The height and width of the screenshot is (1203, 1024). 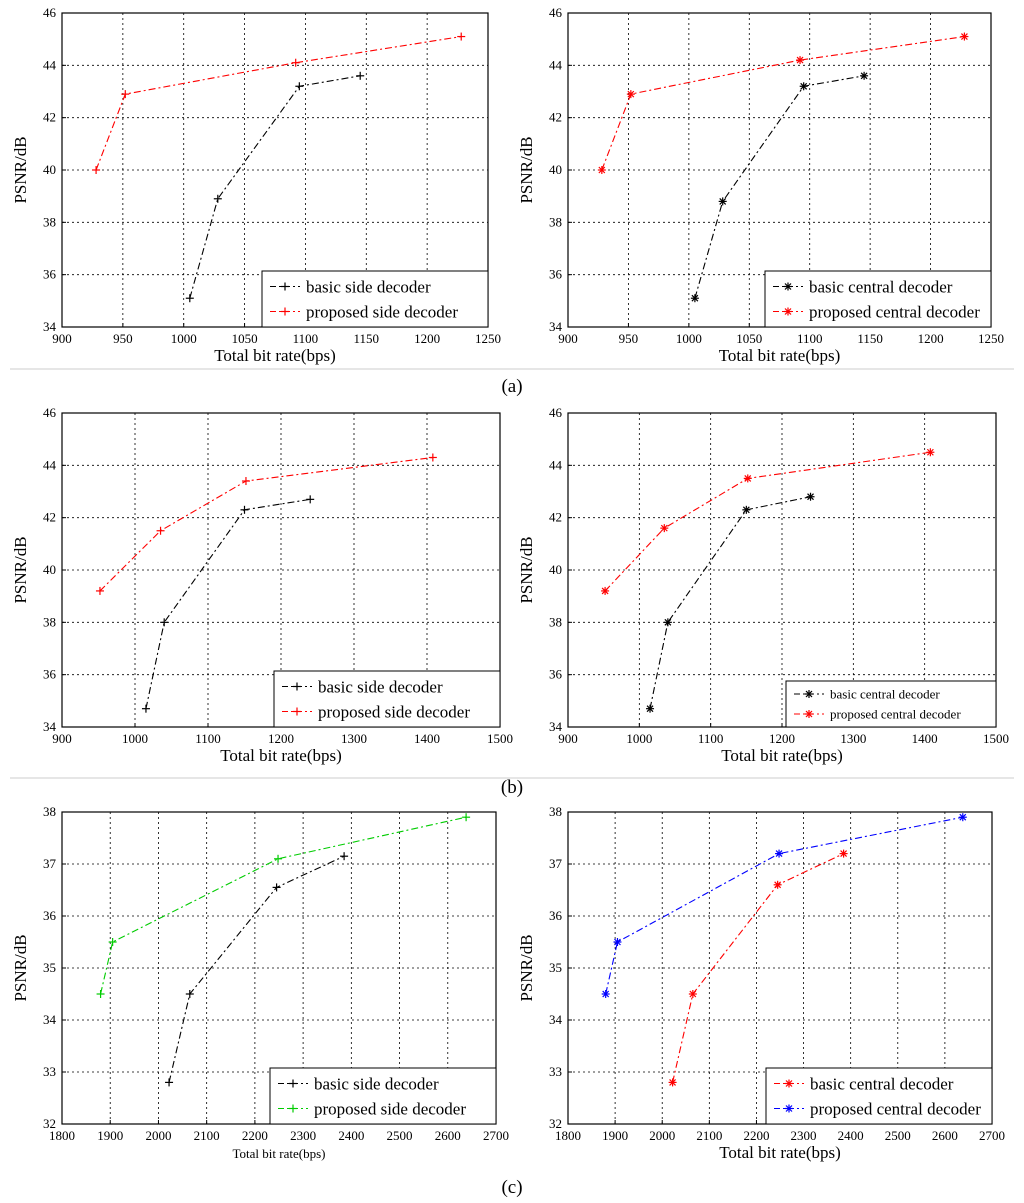 I want to click on x-tick-label: 950, so click(x=123, y=338).